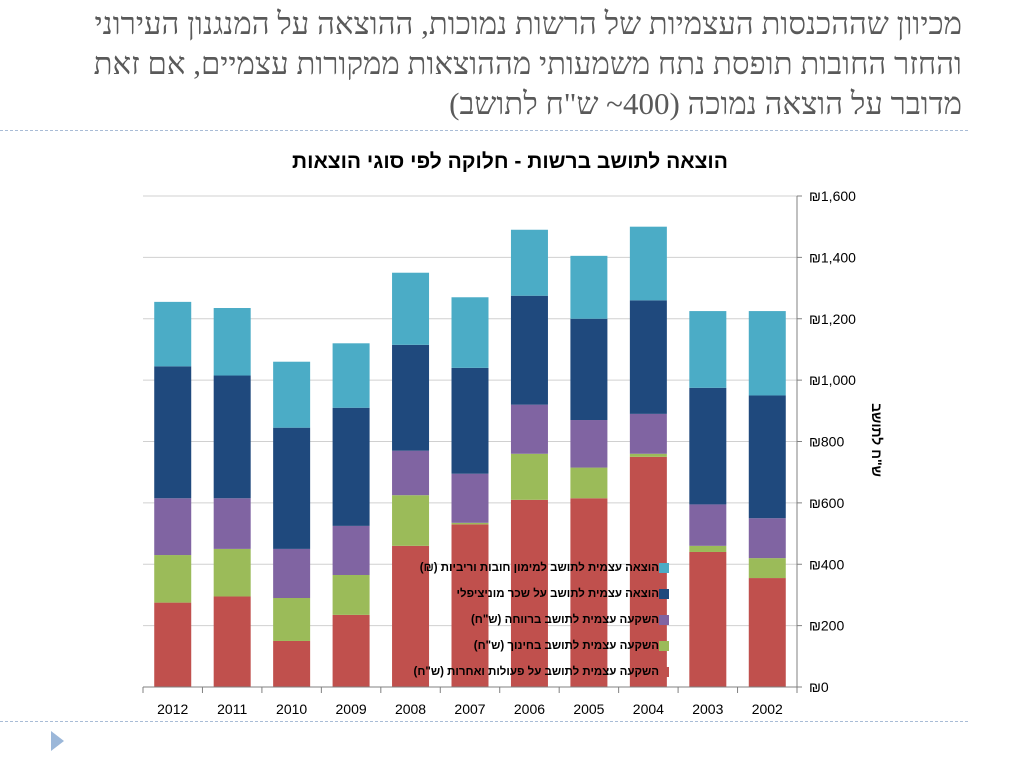 The image size is (1023, 780). Describe the element at coordinates (564, 620) in the screenshot. I see `legend-label: השקעה עצמית לתושב ברווחה (ש"ח)` at that location.